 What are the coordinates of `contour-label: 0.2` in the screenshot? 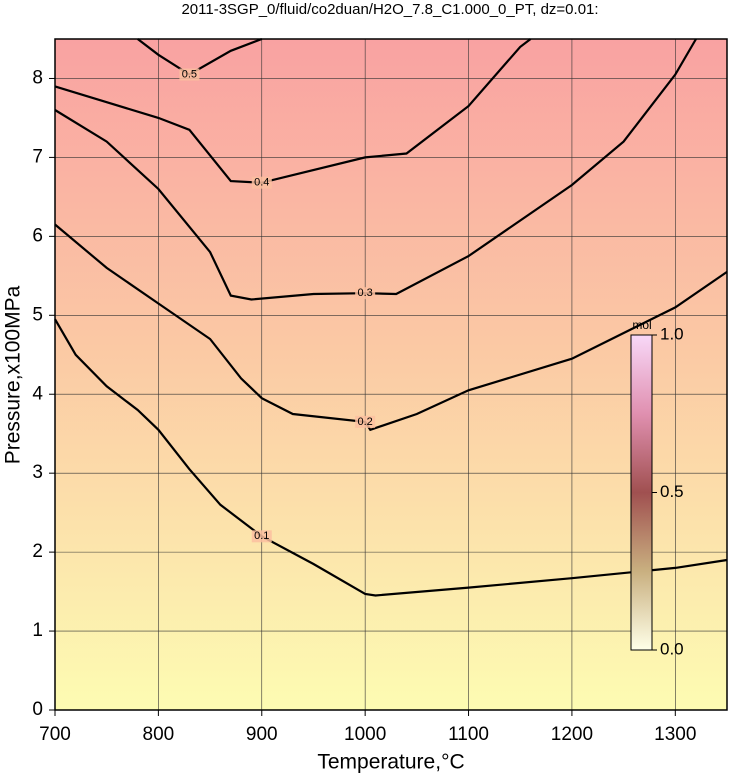 It's located at (365, 422).